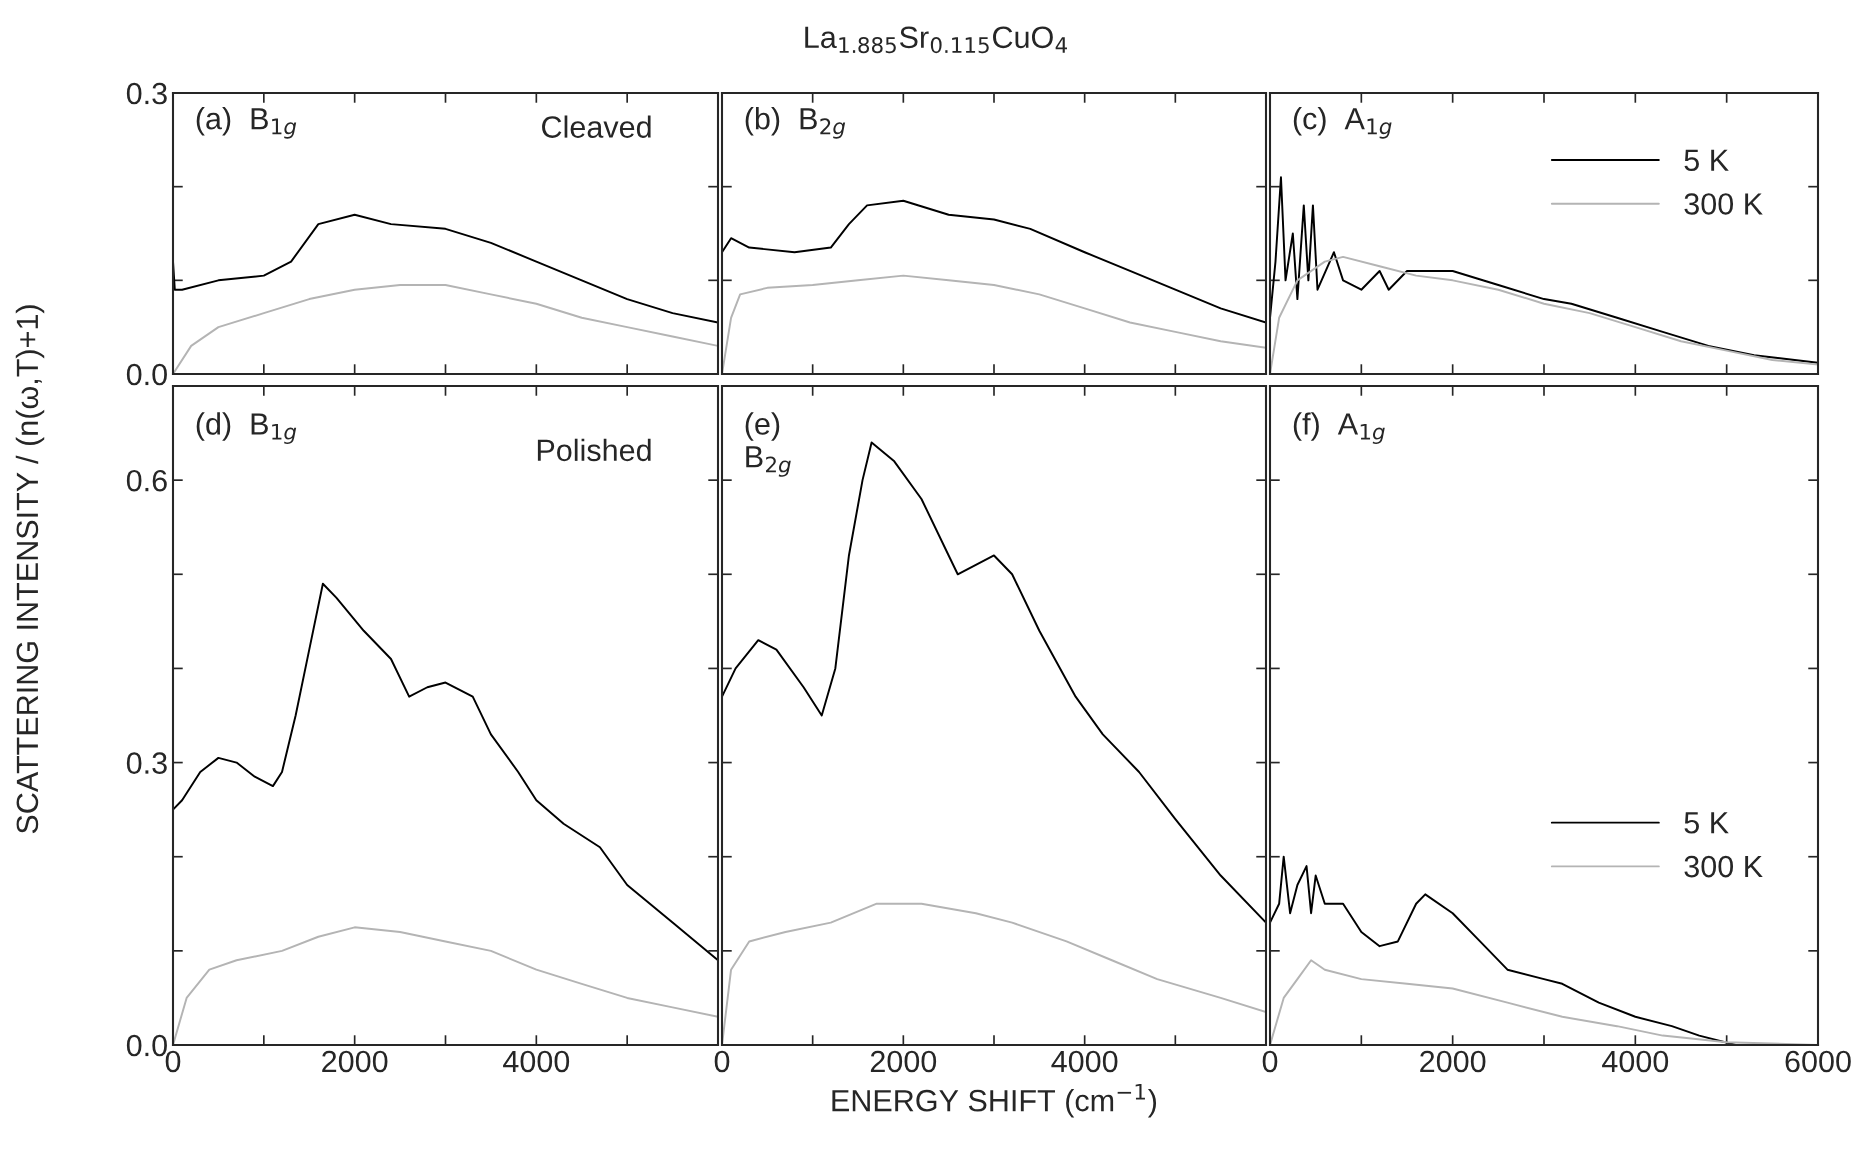 Image resolution: width=1872 pixels, height=1165 pixels. Describe the element at coordinates (594, 450) in the screenshot. I see `annotation: Polished` at that location.